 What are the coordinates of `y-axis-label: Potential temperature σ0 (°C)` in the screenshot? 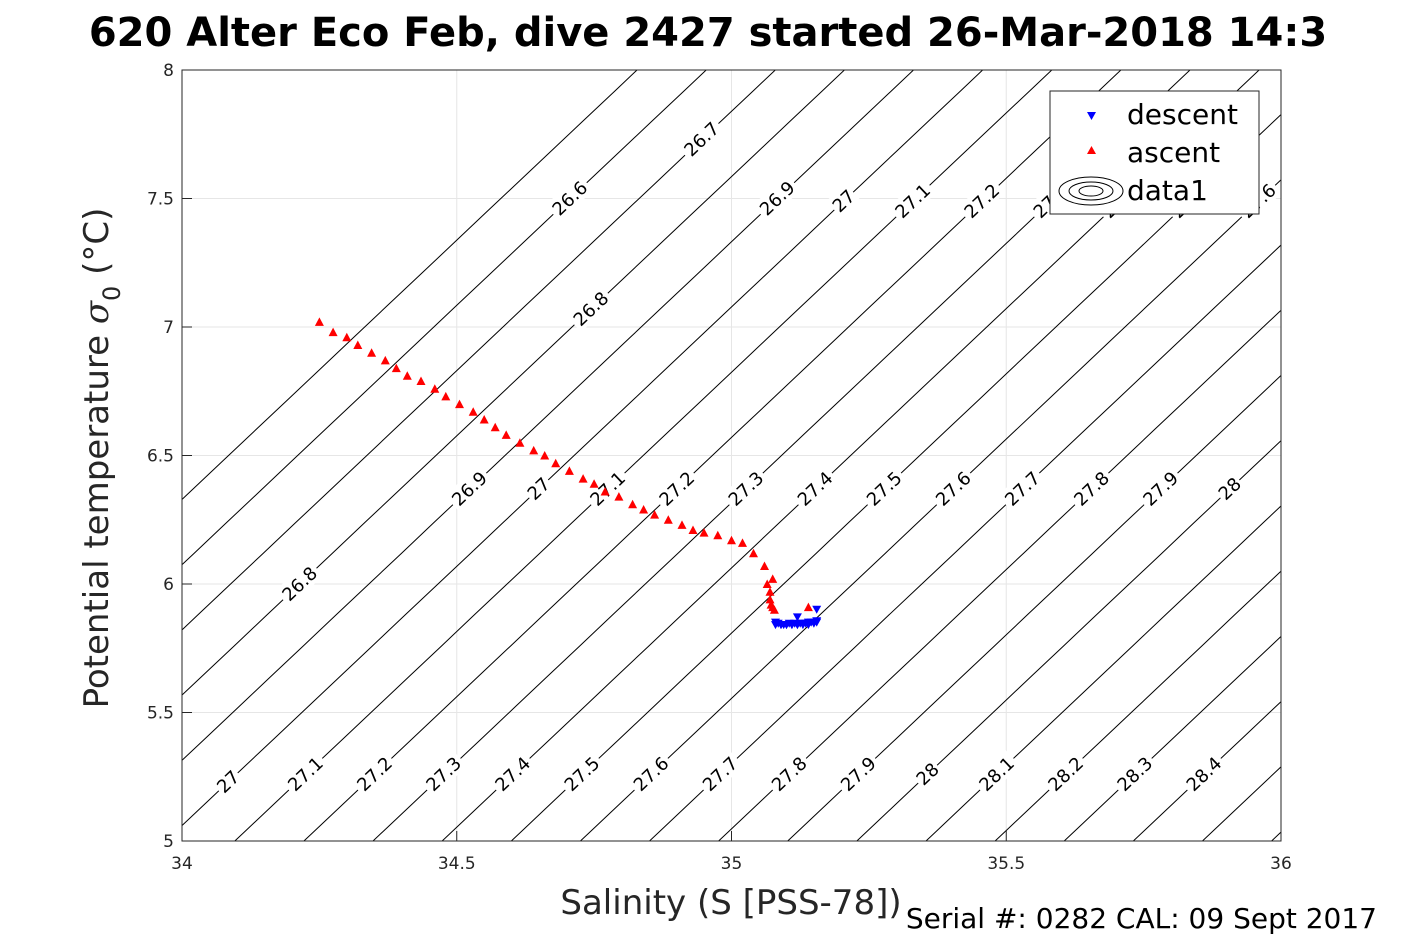 It's located at (101, 458).